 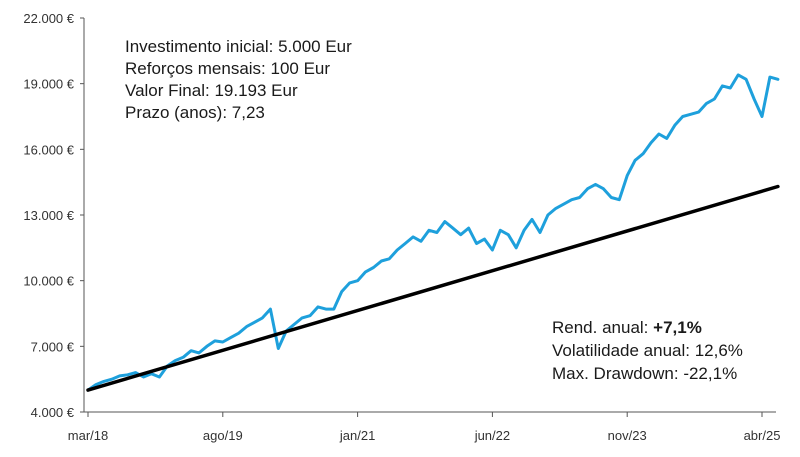 What do you see at coordinates (48, 84) in the screenshot?
I see `y-tick-label: 19.000 €` at bounding box center [48, 84].